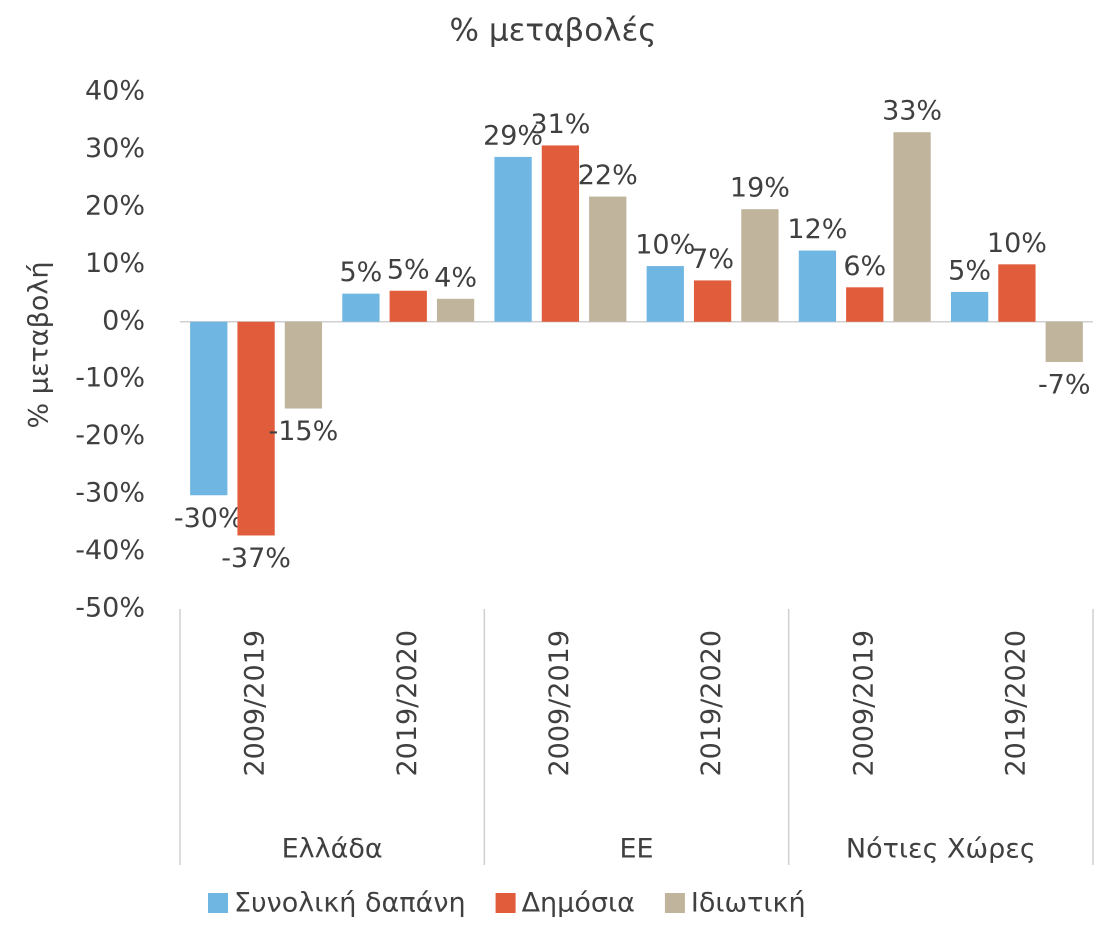  Describe the element at coordinates (817, 229) in the screenshot. I see `data-label: 12%` at that location.